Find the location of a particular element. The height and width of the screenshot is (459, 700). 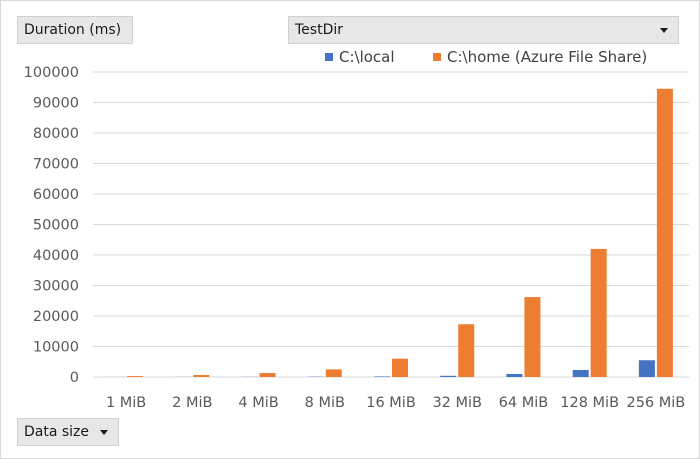

axis-field-dropdown: Data size is located at coordinates (68, 432).